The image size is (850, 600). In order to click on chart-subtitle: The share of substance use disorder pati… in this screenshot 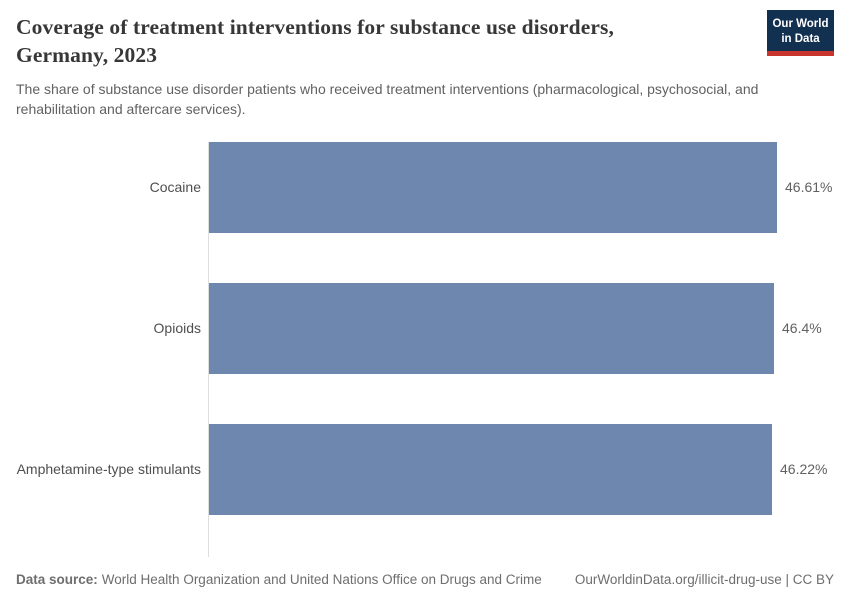, I will do `click(387, 98)`.